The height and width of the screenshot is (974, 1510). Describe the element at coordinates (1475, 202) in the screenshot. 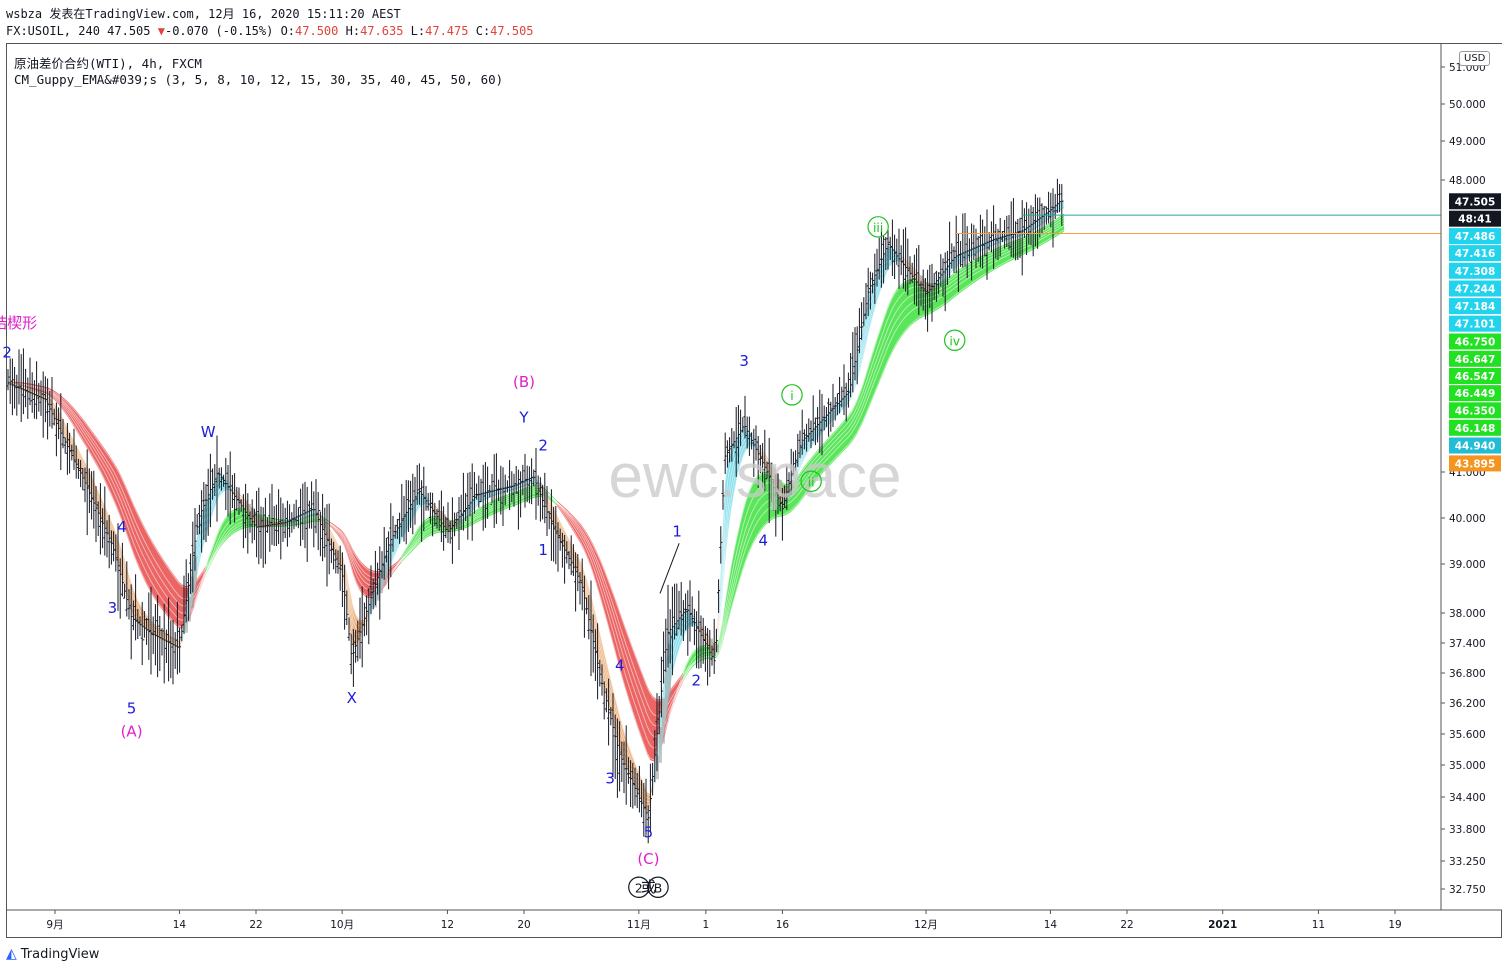

I see `price-label: 47.505` at that location.